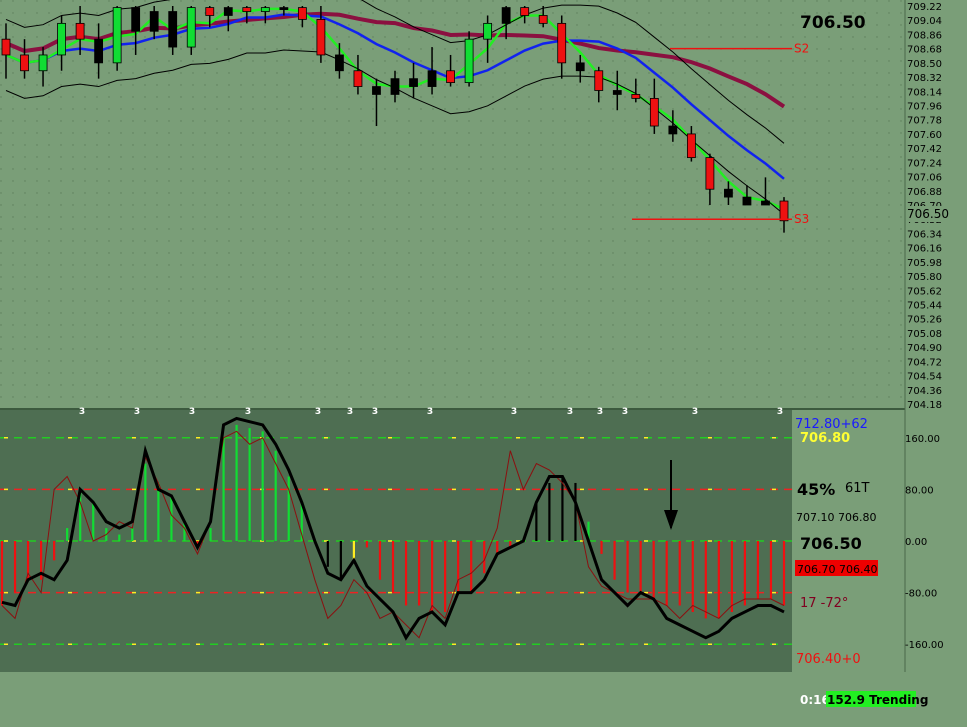 Image resolution: width=967 pixels, height=727 pixels. Describe the element at coordinates (924, 107) in the screenshot. I see `price-tick-label: 707.96` at that location.